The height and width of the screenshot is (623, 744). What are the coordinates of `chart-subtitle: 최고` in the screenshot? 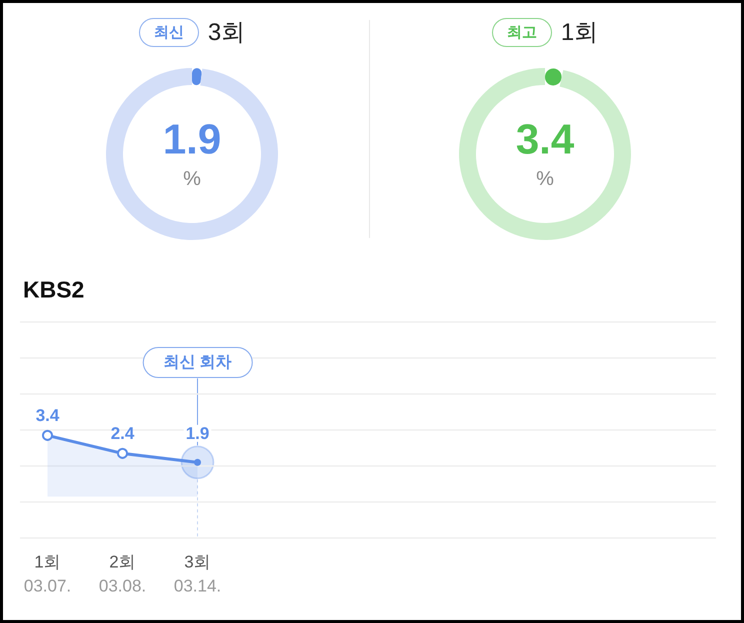 It's located at (522, 32).